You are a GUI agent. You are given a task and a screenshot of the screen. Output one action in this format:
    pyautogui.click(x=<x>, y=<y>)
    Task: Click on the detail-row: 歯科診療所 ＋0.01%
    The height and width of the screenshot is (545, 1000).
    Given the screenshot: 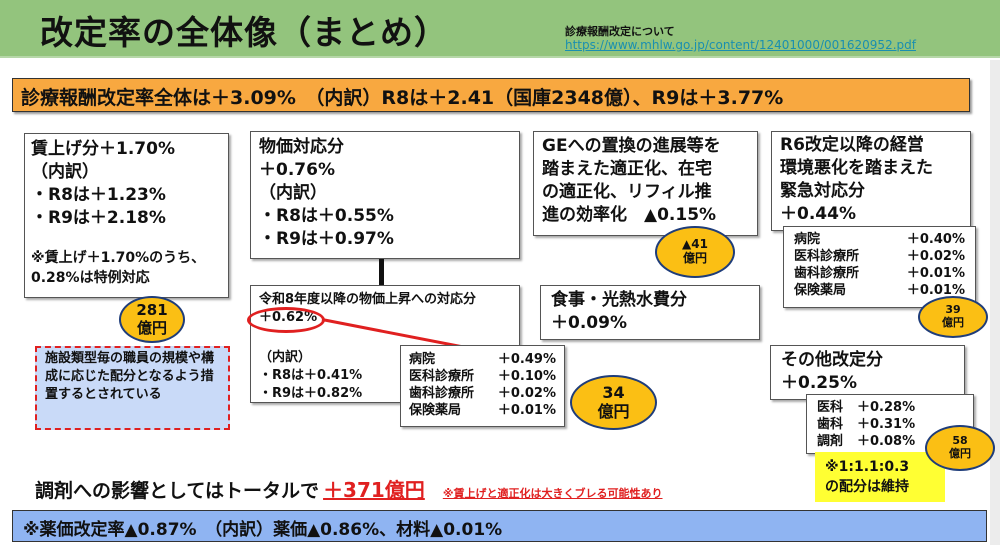 What is the action you would take?
    pyautogui.click(x=879, y=273)
    